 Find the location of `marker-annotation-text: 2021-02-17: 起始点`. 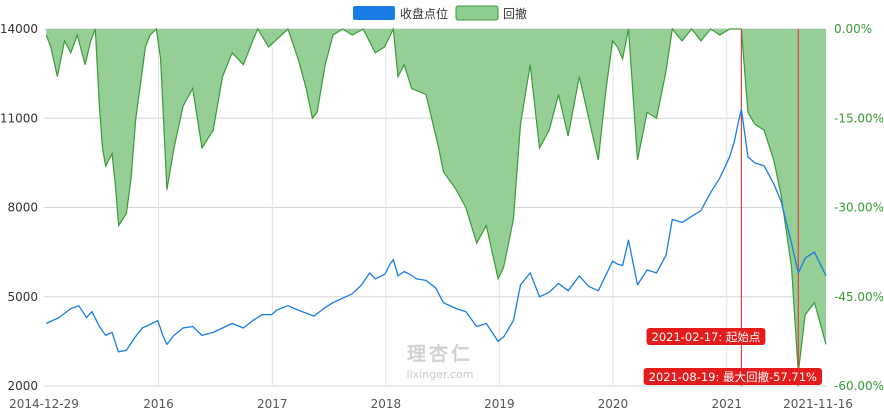

marker-annotation-text: 2021-02-17: 起始点 is located at coordinates (706, 337).